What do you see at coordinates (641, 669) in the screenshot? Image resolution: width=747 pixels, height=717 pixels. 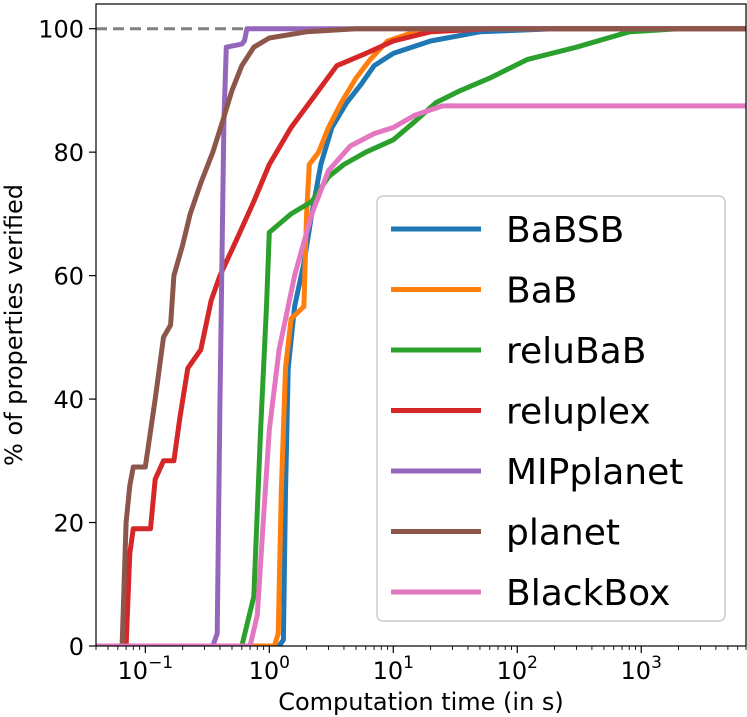 I see `x-tick-label: 10³` at bounding box center [641, 669].